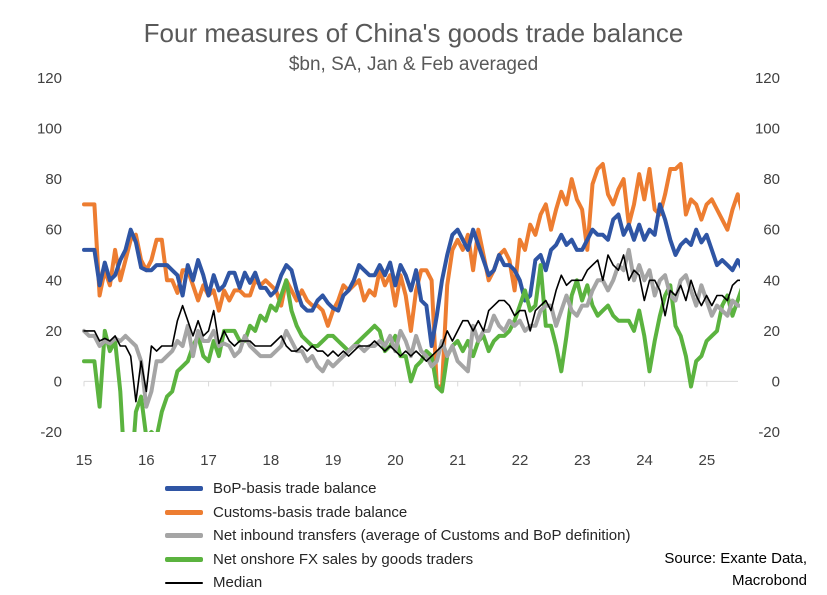  Describe the element at coordinates (53, 230) in the screenshot. I see `y-tick-left: 60` at that location.